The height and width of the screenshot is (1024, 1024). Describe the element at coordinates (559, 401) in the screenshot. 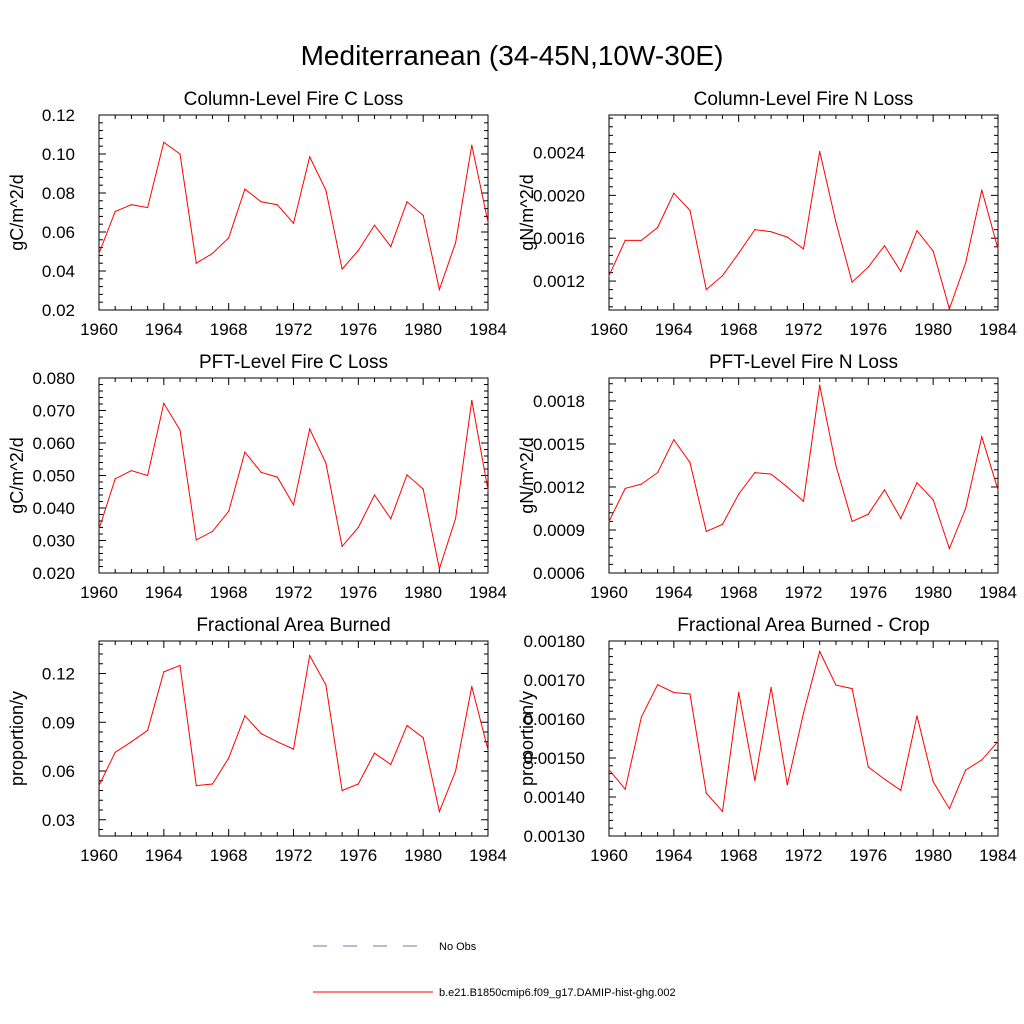

I see `y-tick-label: 0.0018` at that location.